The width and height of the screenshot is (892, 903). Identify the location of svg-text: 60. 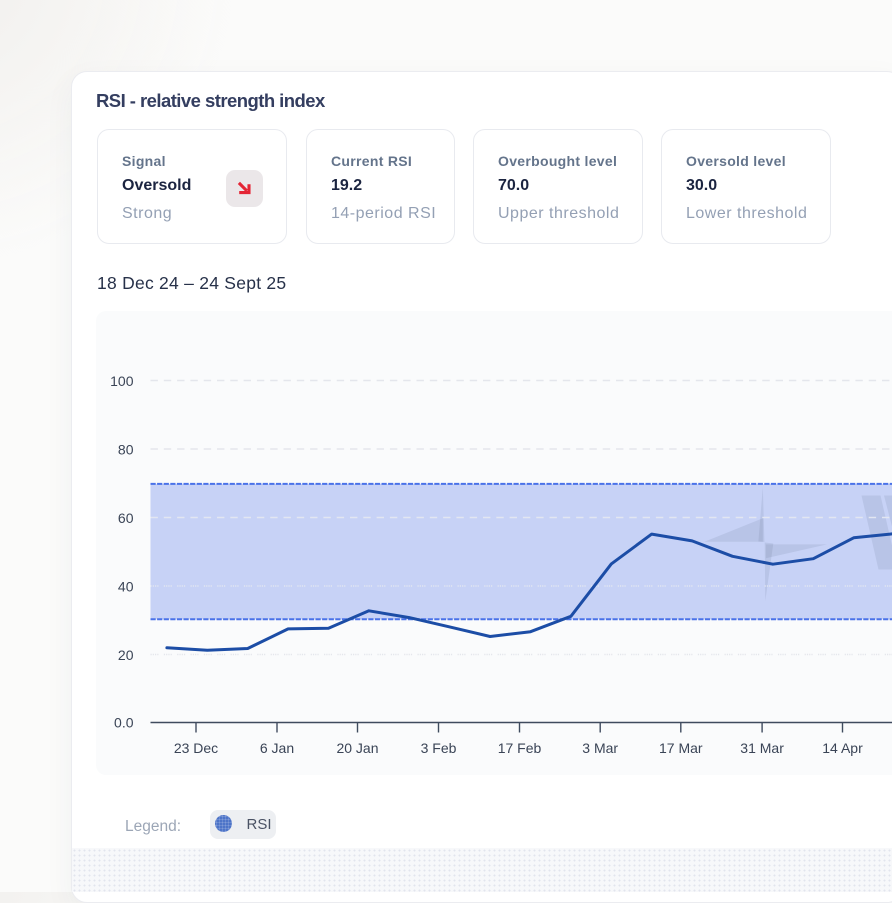
(126, 518).